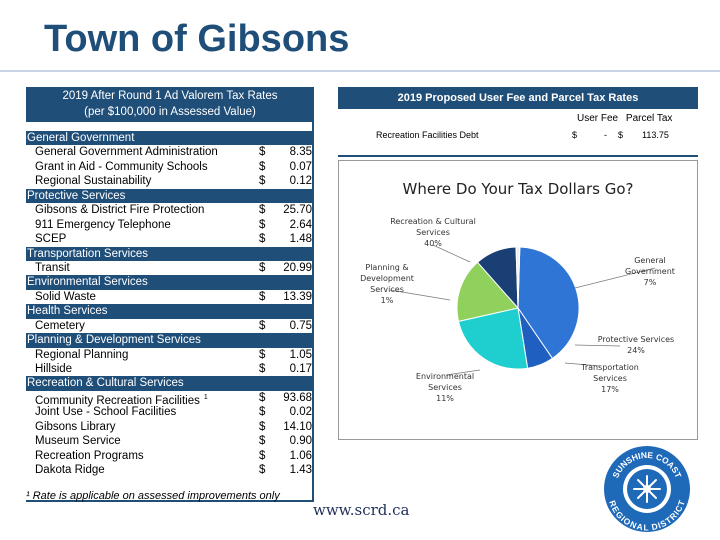  Describe the element at coordinates (170, 427) in the screenshot. I see `tax-row: Gibsons Library $14.10` at that location.